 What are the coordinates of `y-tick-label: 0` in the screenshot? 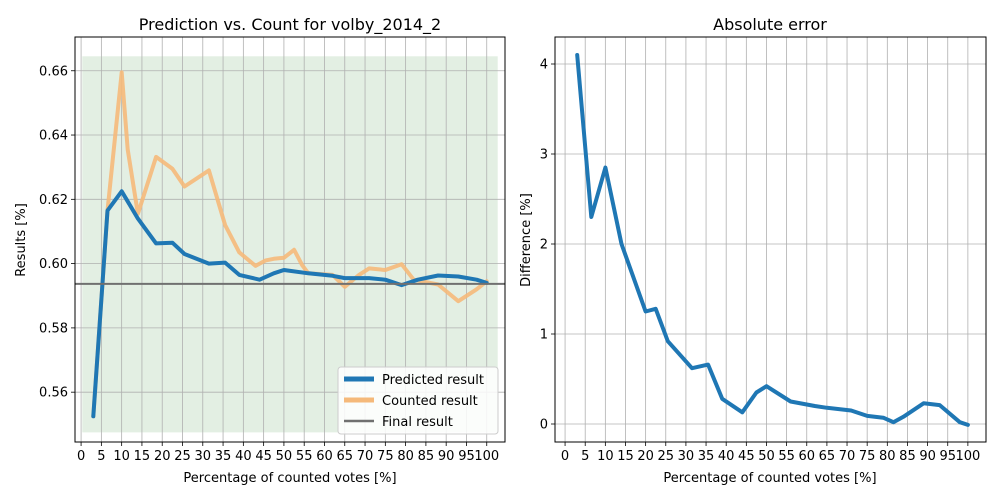 It's located at (544, 425).